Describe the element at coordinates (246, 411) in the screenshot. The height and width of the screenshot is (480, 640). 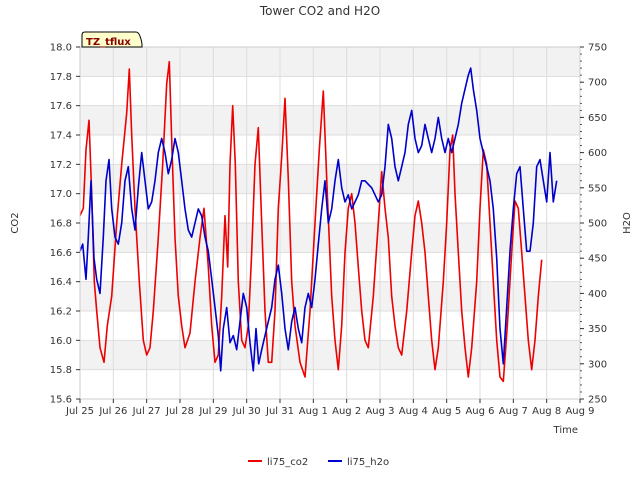
I see `x-tick-label: Jul 30` at that location.